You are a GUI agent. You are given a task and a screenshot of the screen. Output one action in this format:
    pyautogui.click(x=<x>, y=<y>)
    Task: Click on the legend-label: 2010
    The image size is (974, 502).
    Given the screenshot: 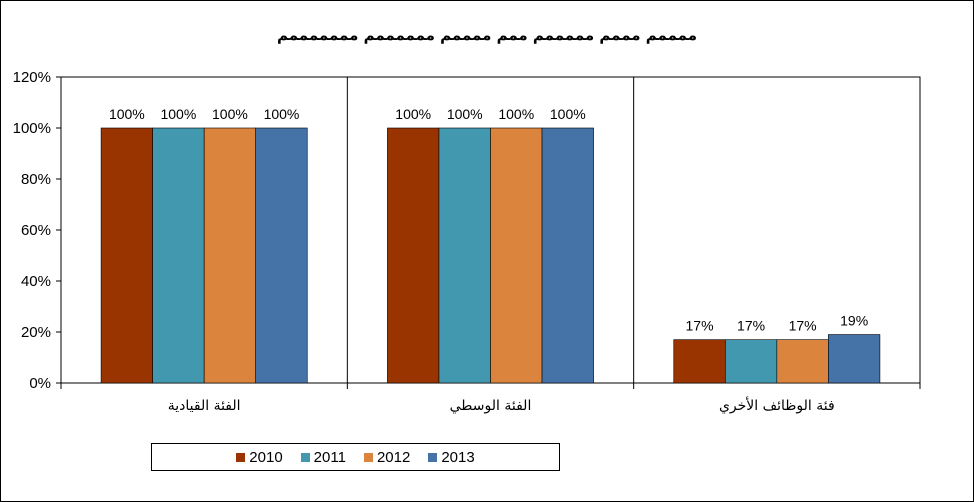 What is the action you would take?
    pyautogui.click(x=266, y=457)
    